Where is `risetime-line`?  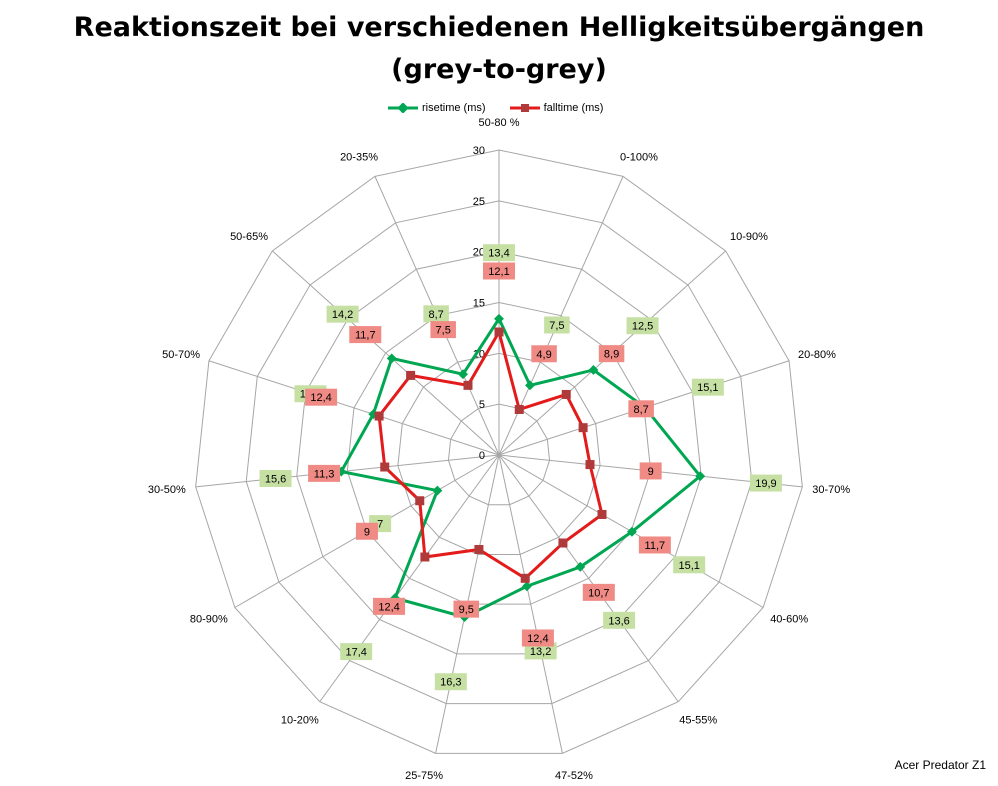
risetime-line is located at coordinates (520, 467).